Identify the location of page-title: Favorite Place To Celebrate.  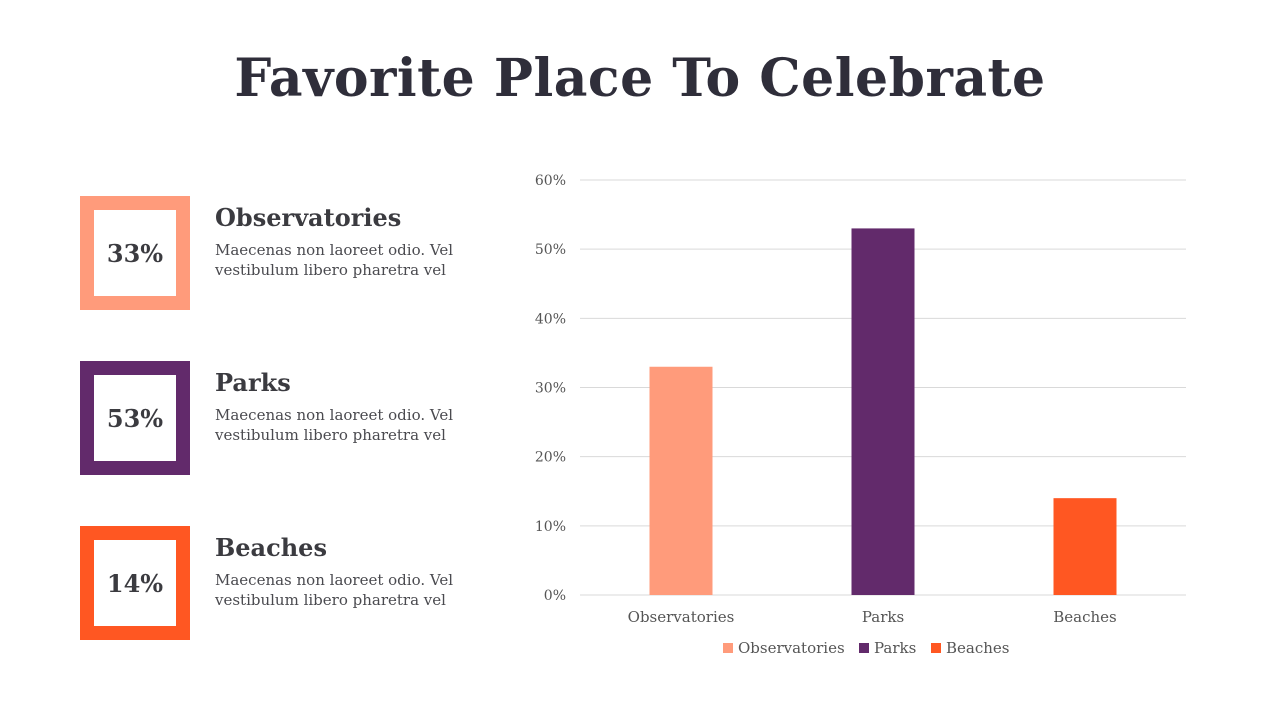
(640, 78).